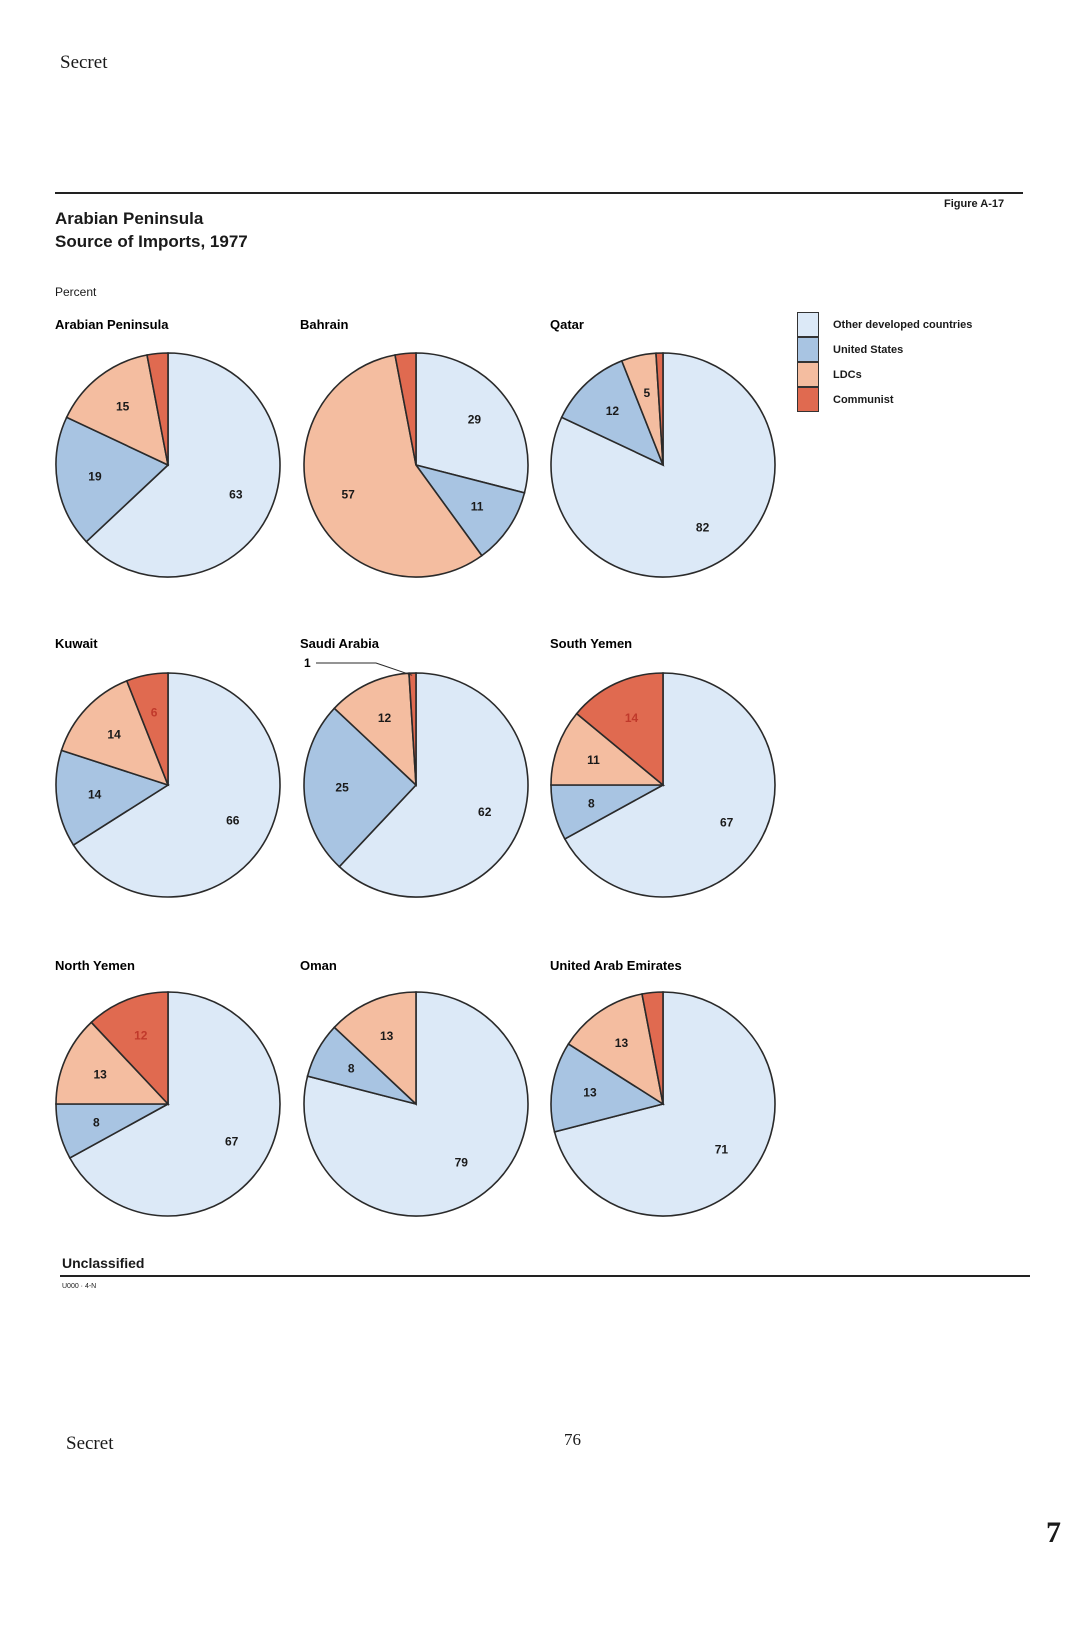  What do you see at coordinates (76, 292) in the screenshot?
I see `units-label: Percent` at bounding box center [76, 292].